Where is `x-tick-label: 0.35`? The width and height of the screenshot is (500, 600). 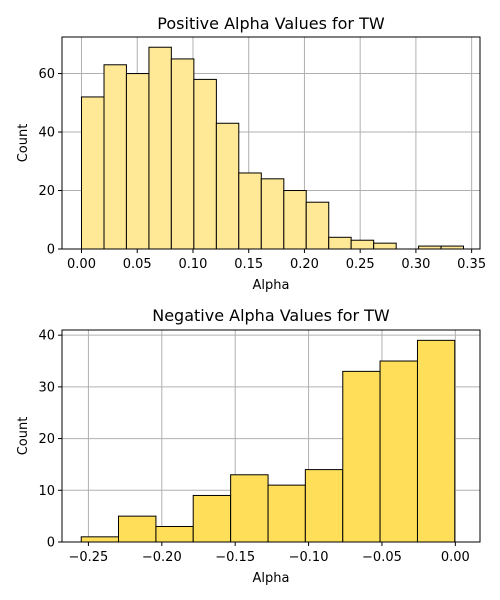
x-tick-label: 0.35 is located at coordinates (471, 264).